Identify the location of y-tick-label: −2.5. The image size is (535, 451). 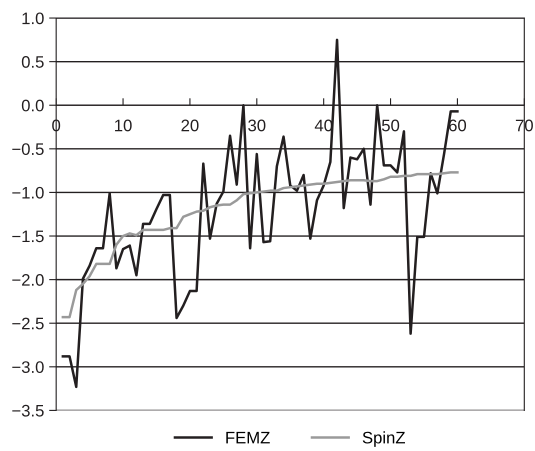
(28, 324).